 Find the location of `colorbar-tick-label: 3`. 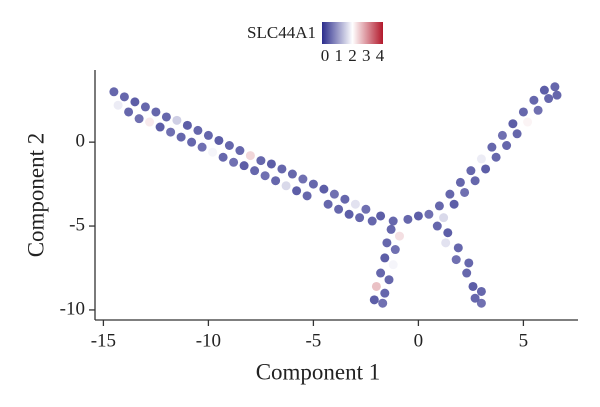

colorbar-tick-label: 3 is located at coordinates (366, 55).